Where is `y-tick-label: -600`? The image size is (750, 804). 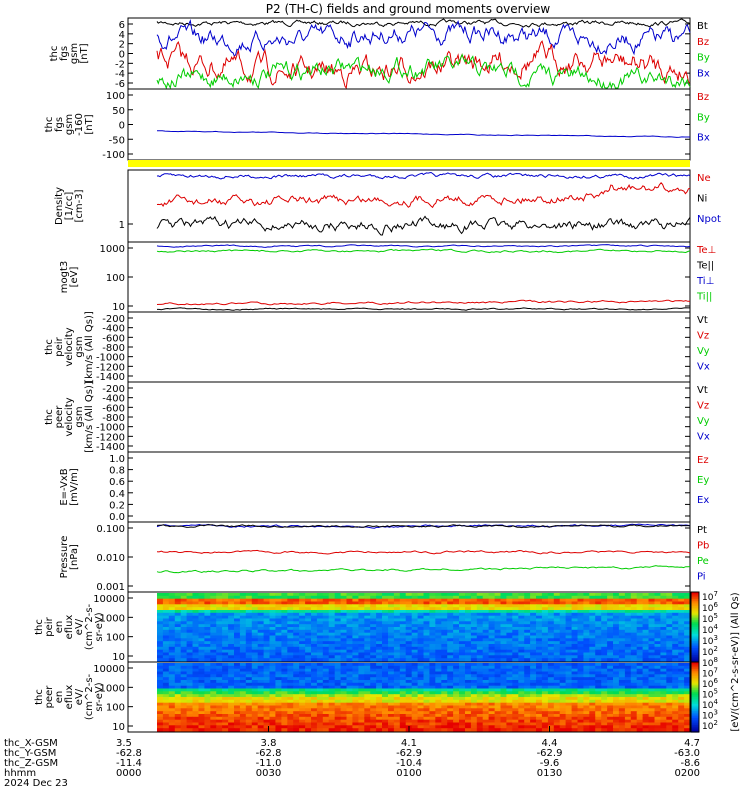
y-tick-label: -600 is located at coordinates (113, 408).